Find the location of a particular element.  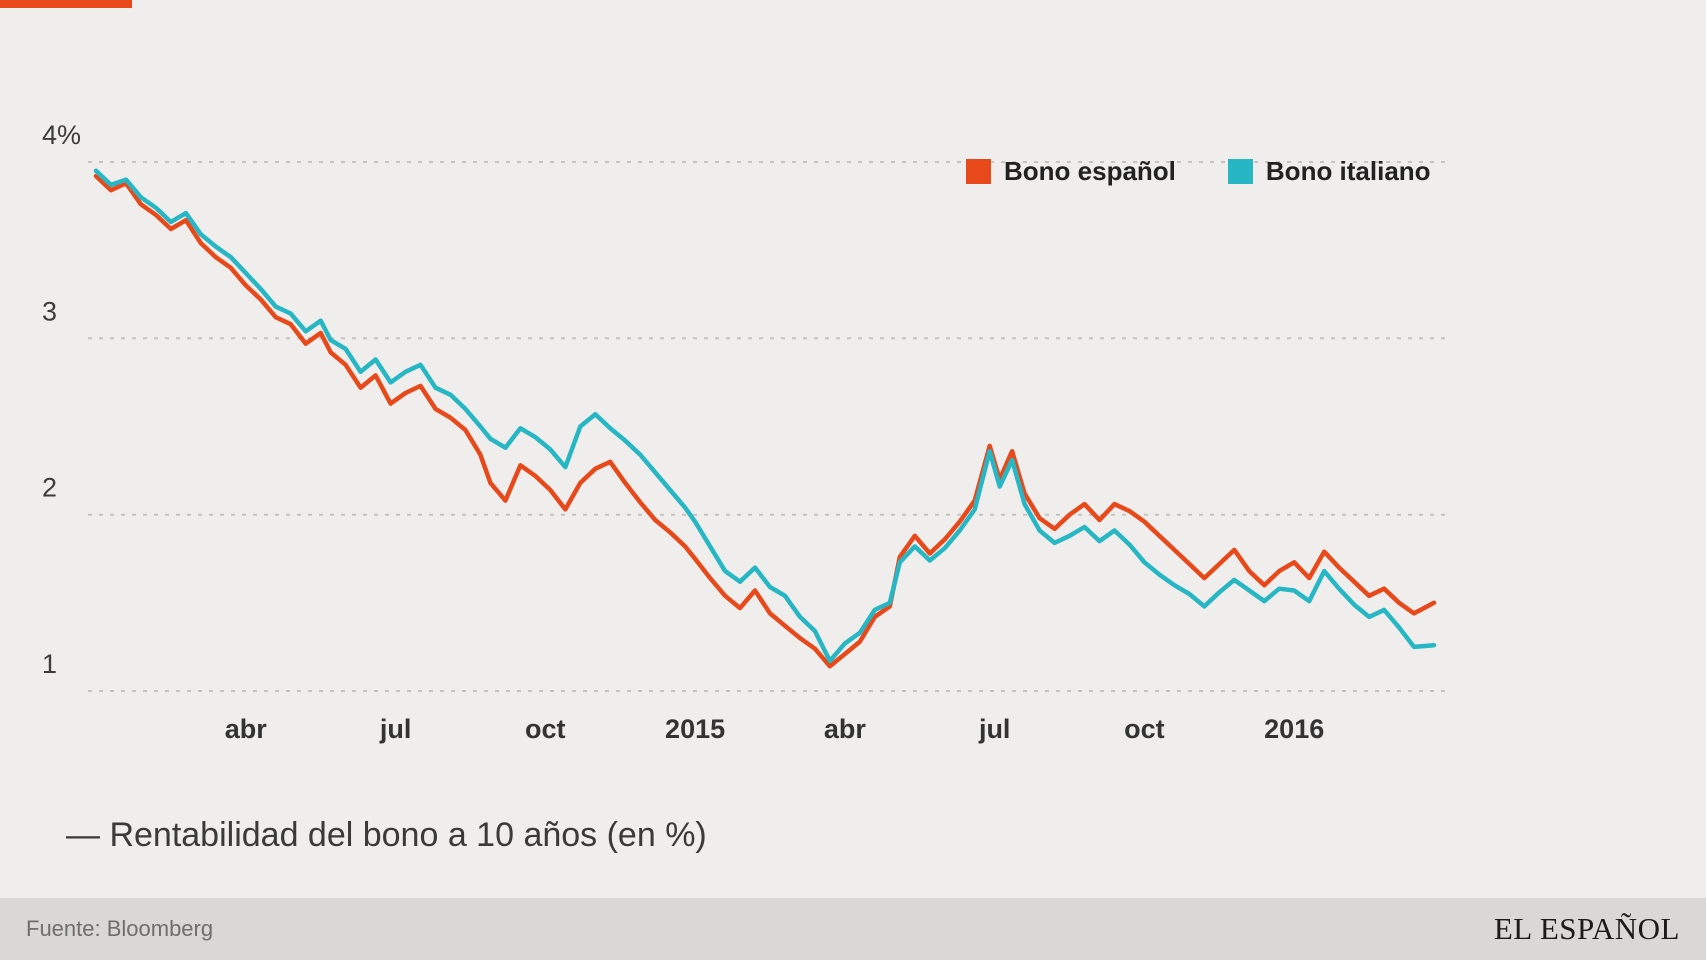

top-accent-bar is located at coordinates (66, 4).